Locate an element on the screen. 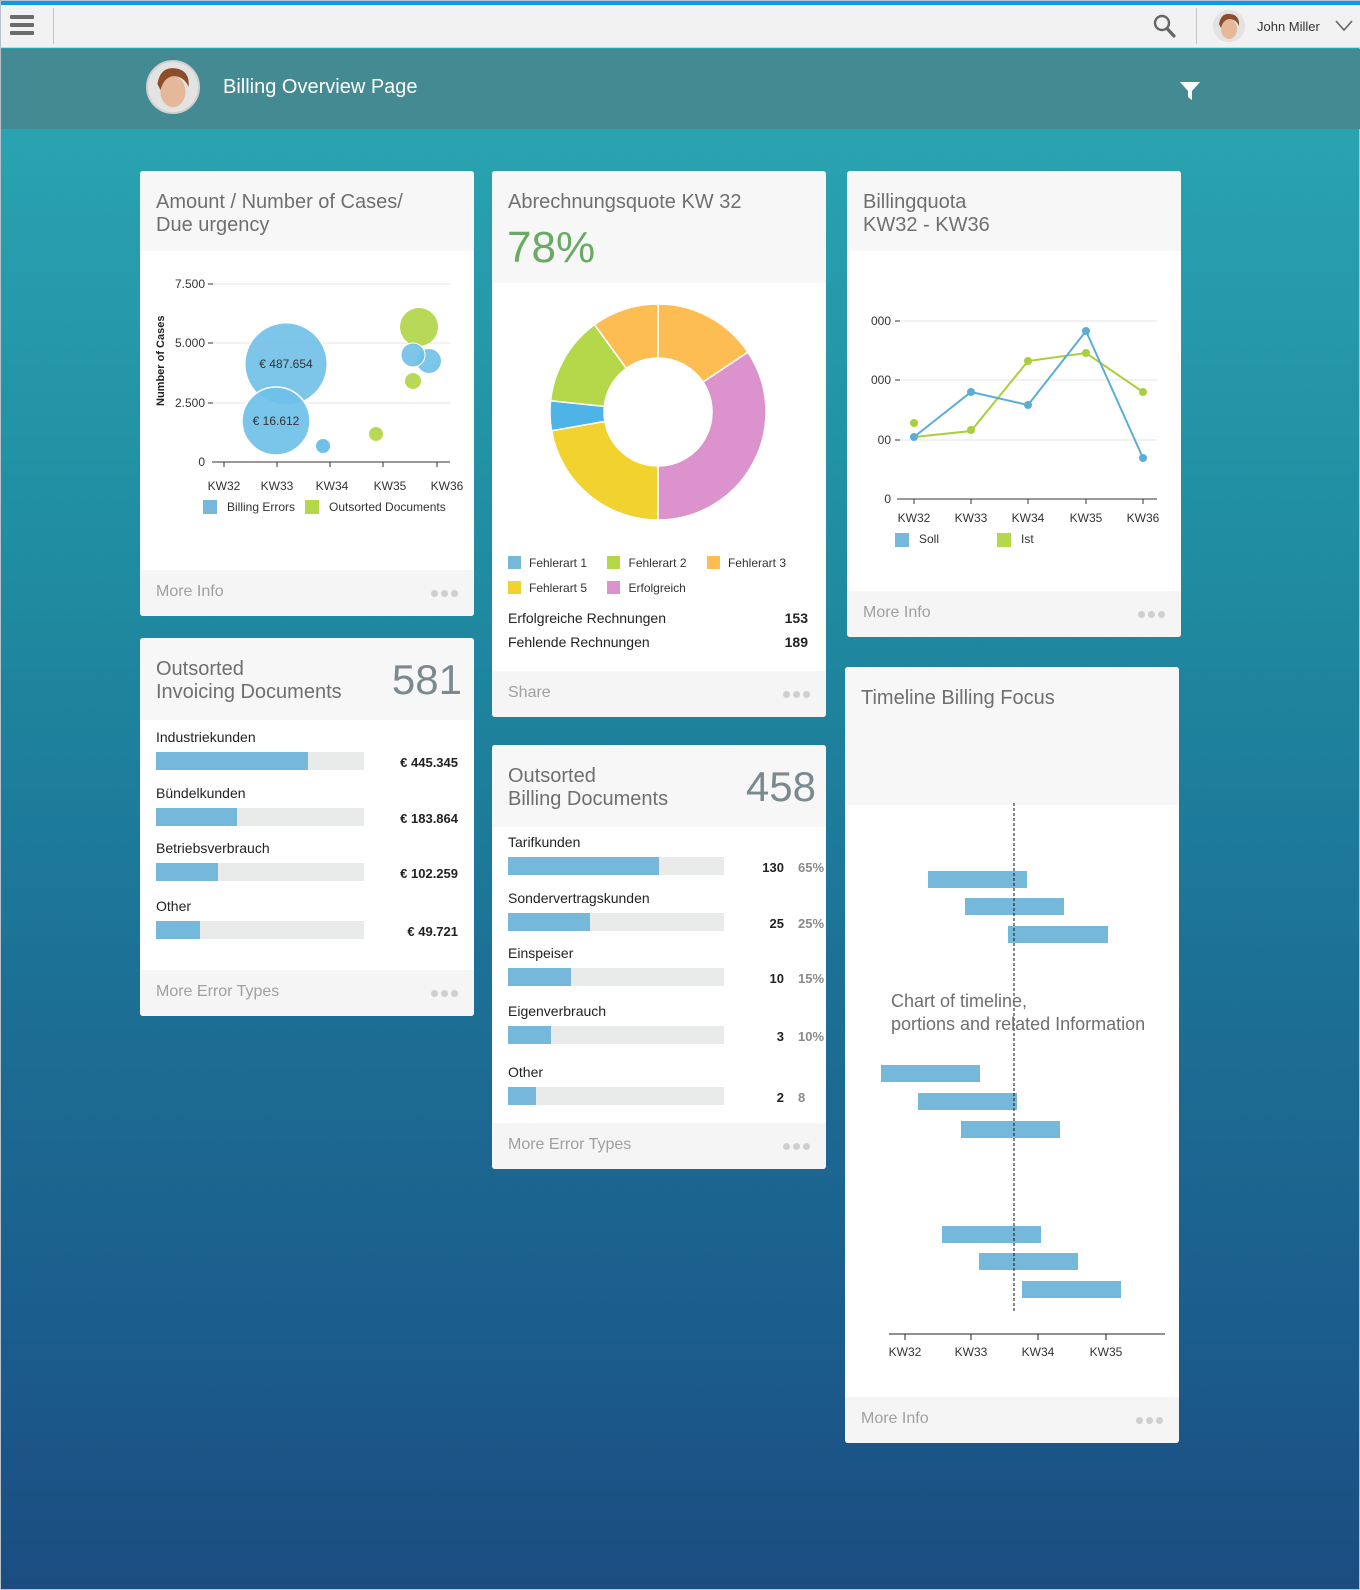 This screenshot has height=1590, width=1360. hamburger-icon is located at coordinates (22, 26).